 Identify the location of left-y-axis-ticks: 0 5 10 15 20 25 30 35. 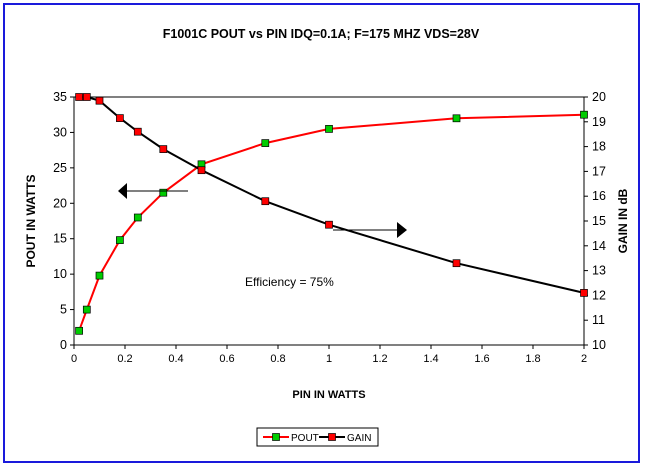
(63, 221).